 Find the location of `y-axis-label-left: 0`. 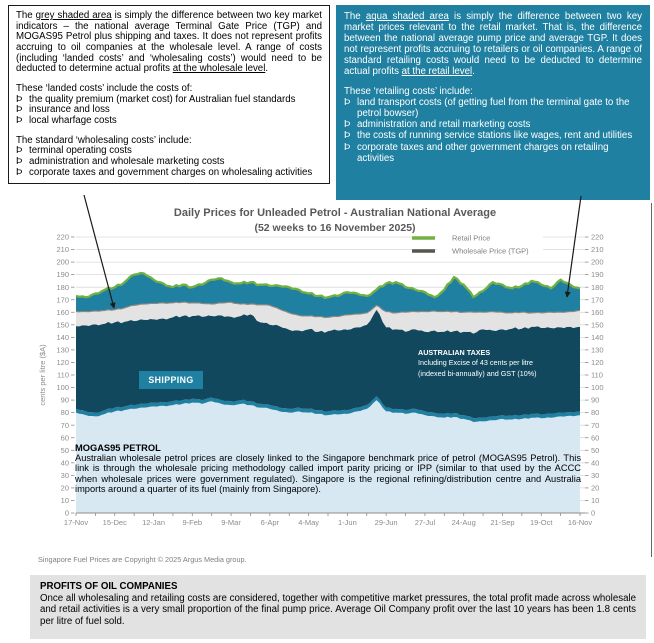

y-axis-label-left: 0 is located at coordinates (67, 513).